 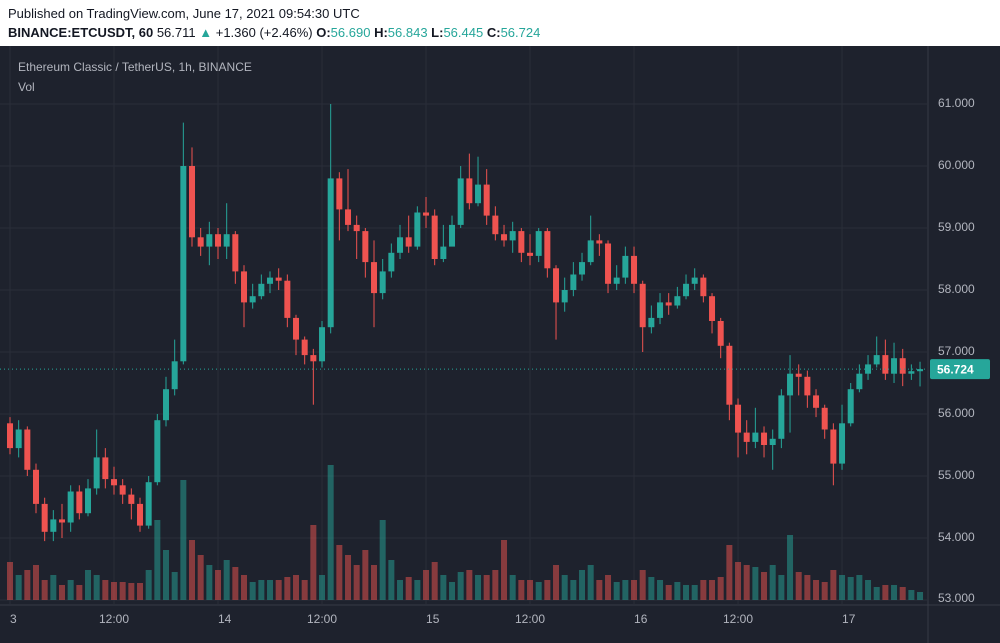 I want to click on open-label: O:, so click(x=323, y=32).